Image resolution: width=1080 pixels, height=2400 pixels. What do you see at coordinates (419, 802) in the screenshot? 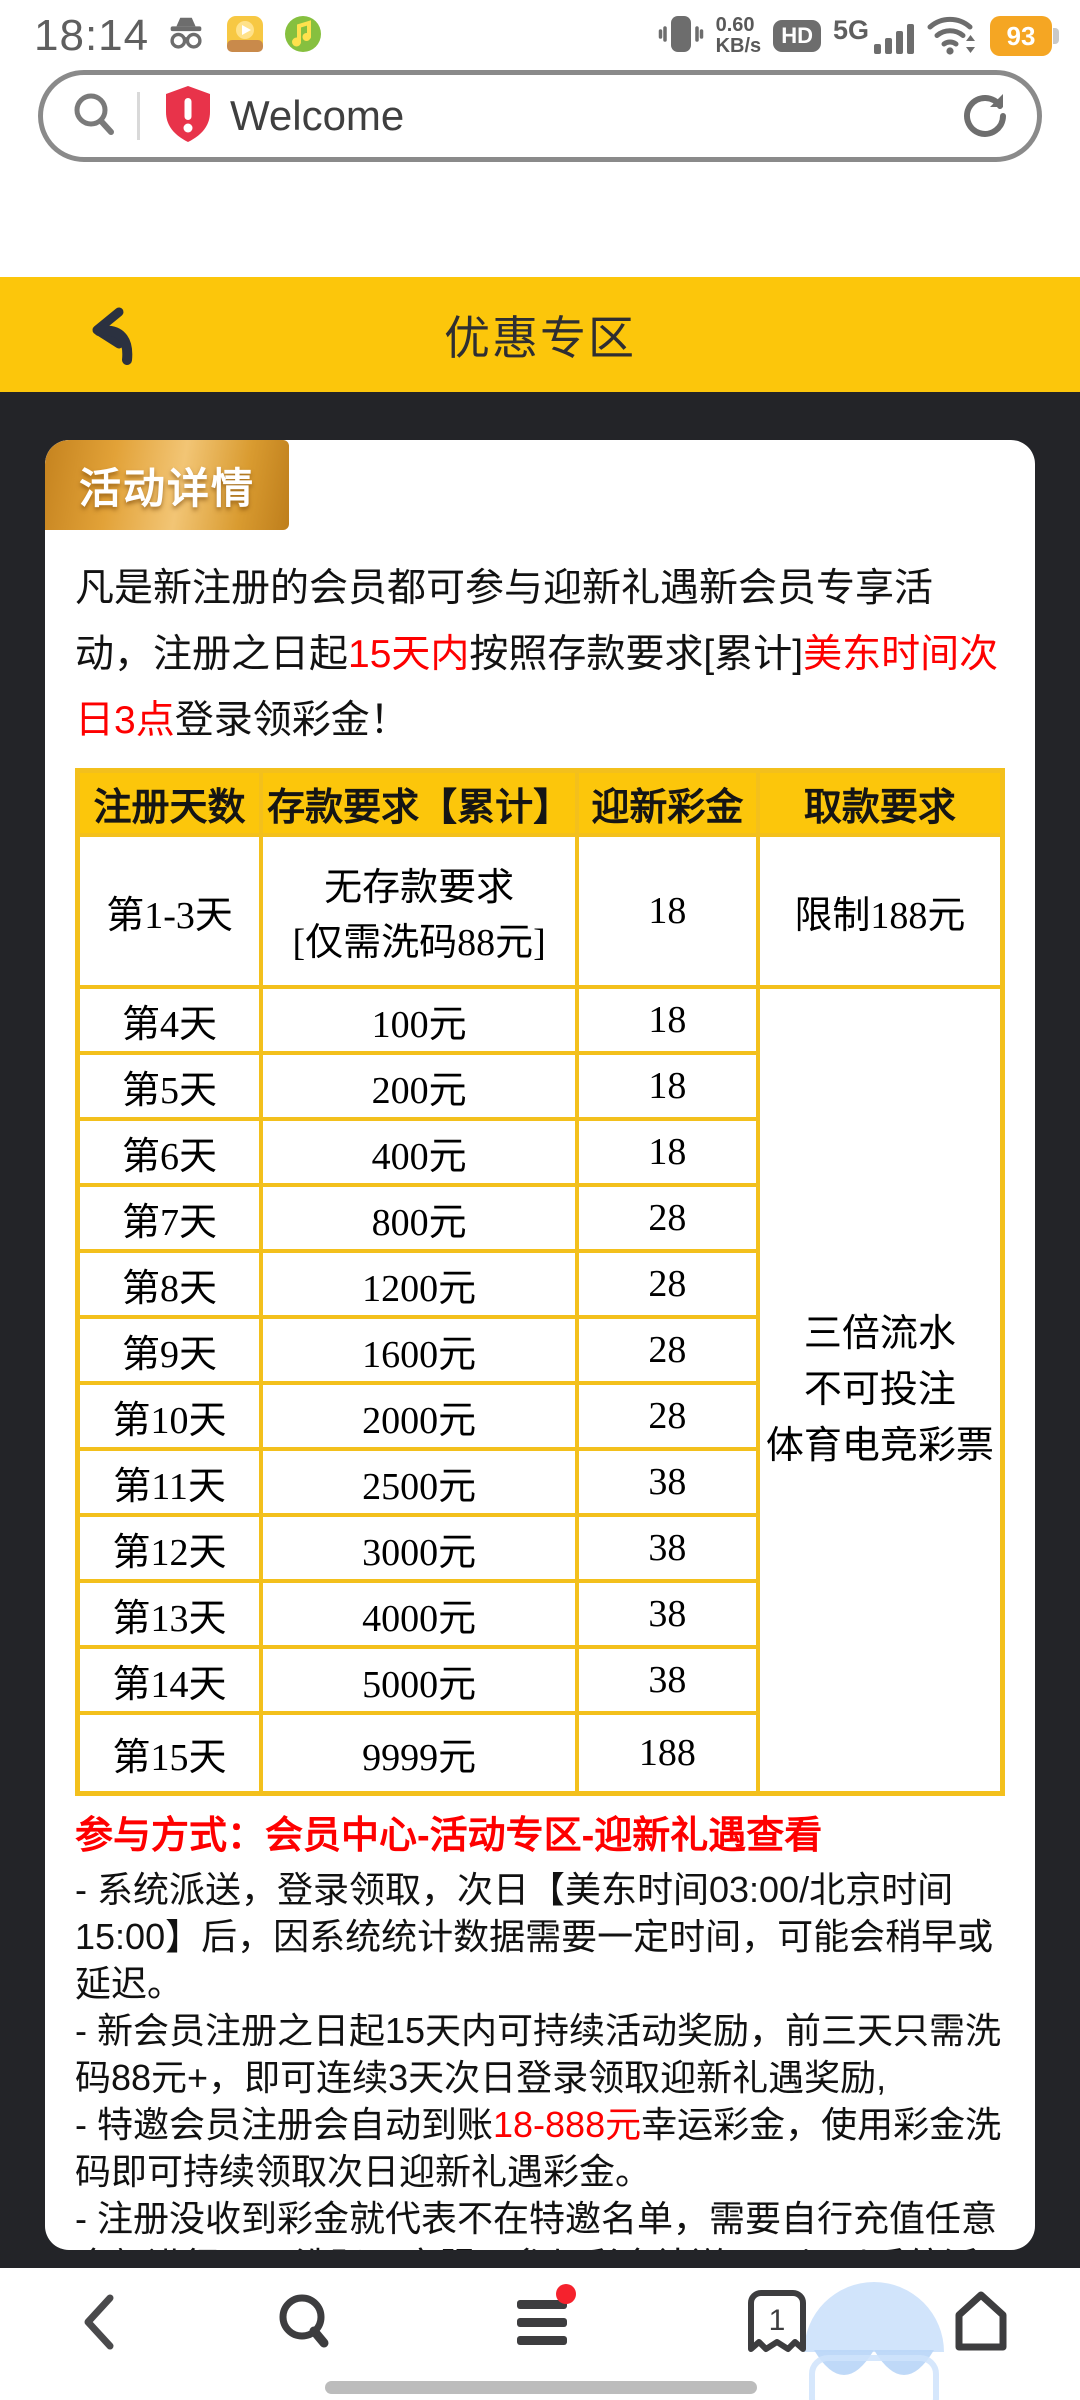
I see `col-header-deposit: 存款要求【累计】` at bounding box center [419, 802].